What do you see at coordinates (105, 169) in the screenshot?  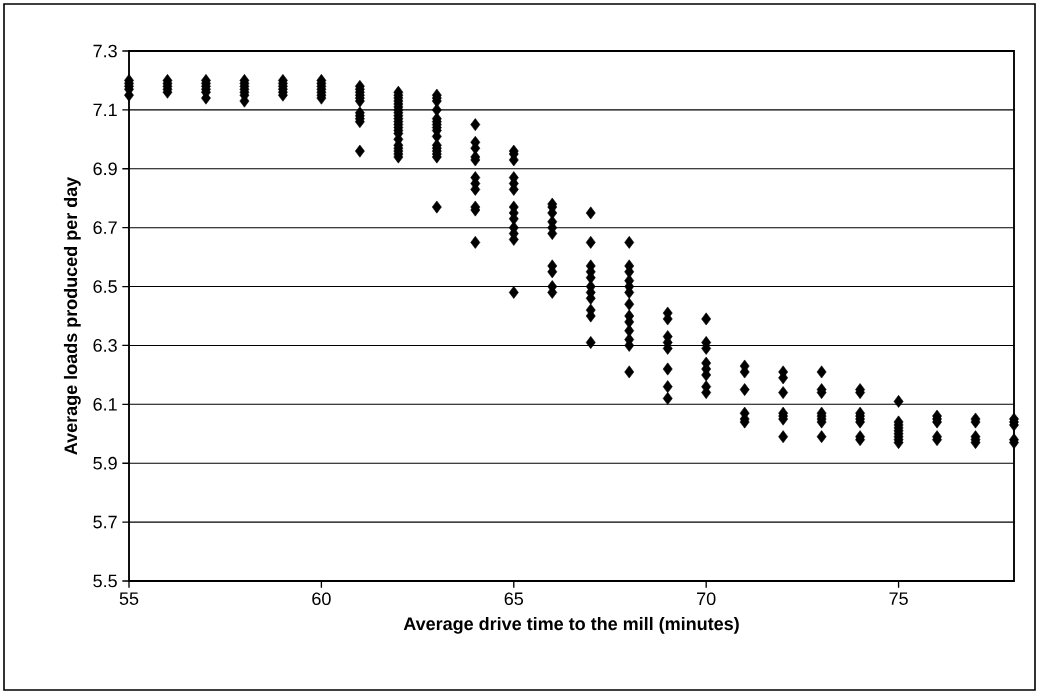 I see `y-tick-label: 6.9` at bounding box center [105, 169].